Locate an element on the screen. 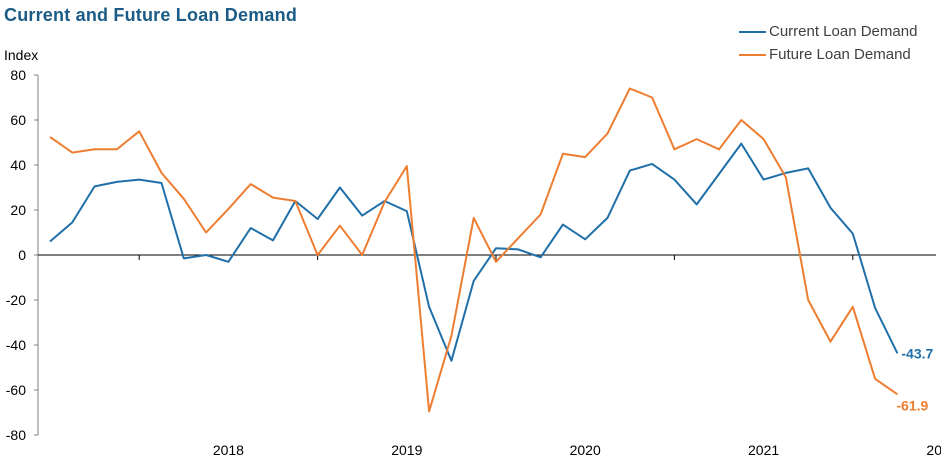 The height and width of the screenshot is (471, 941). y-tick-label: -20 is located at coordinates (16, 300).